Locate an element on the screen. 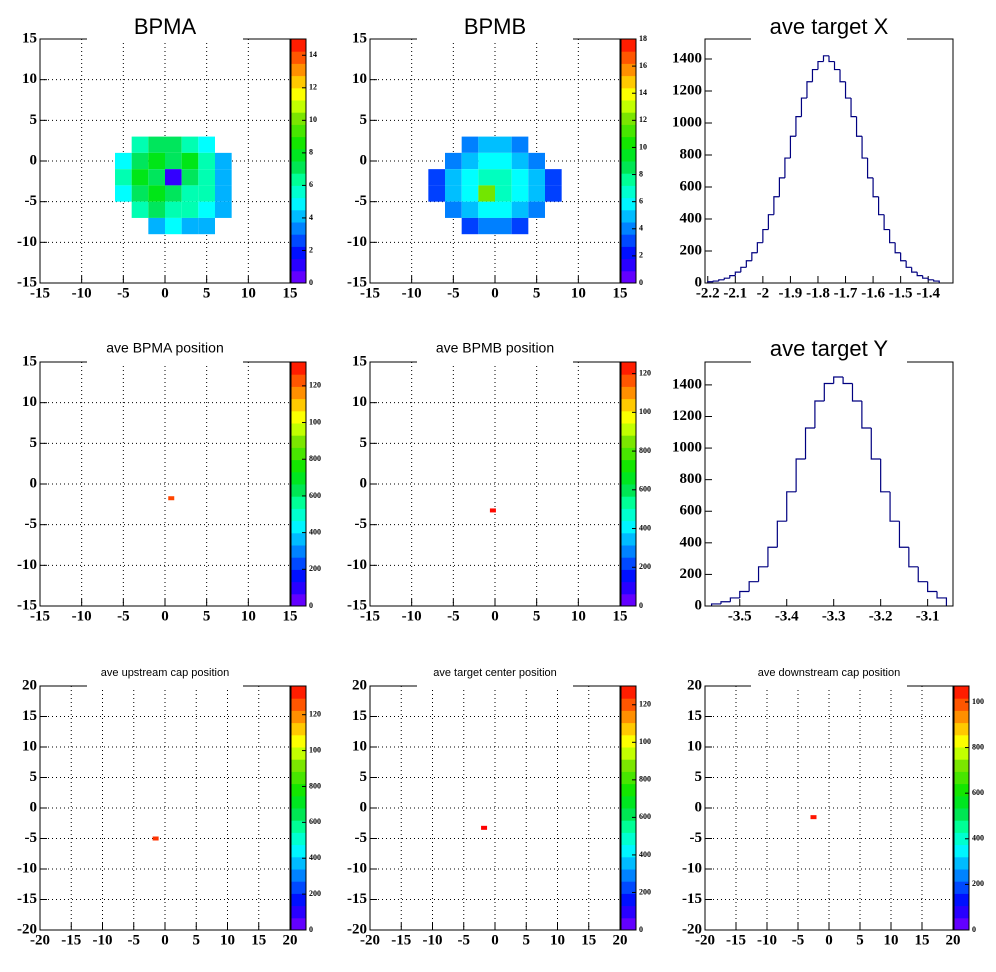  x-tick-label: -3.5 is located at coordinates (740, 616).